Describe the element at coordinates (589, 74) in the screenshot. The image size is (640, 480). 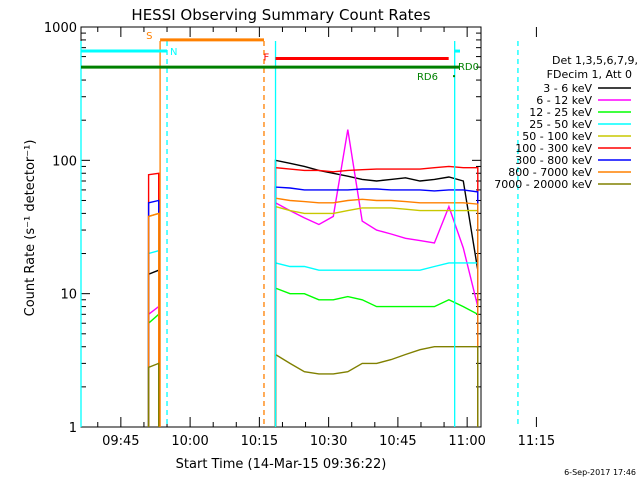
I see `legend-header-line-2: FDecim 1, Att 0` at that location.